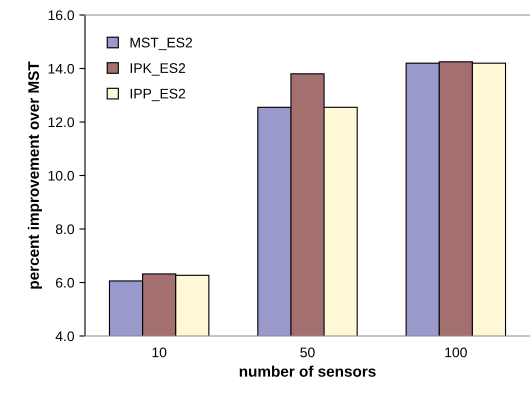 The image size is (530, 402). I want to click on y-tick-label: 10.0, so click(61, 175).